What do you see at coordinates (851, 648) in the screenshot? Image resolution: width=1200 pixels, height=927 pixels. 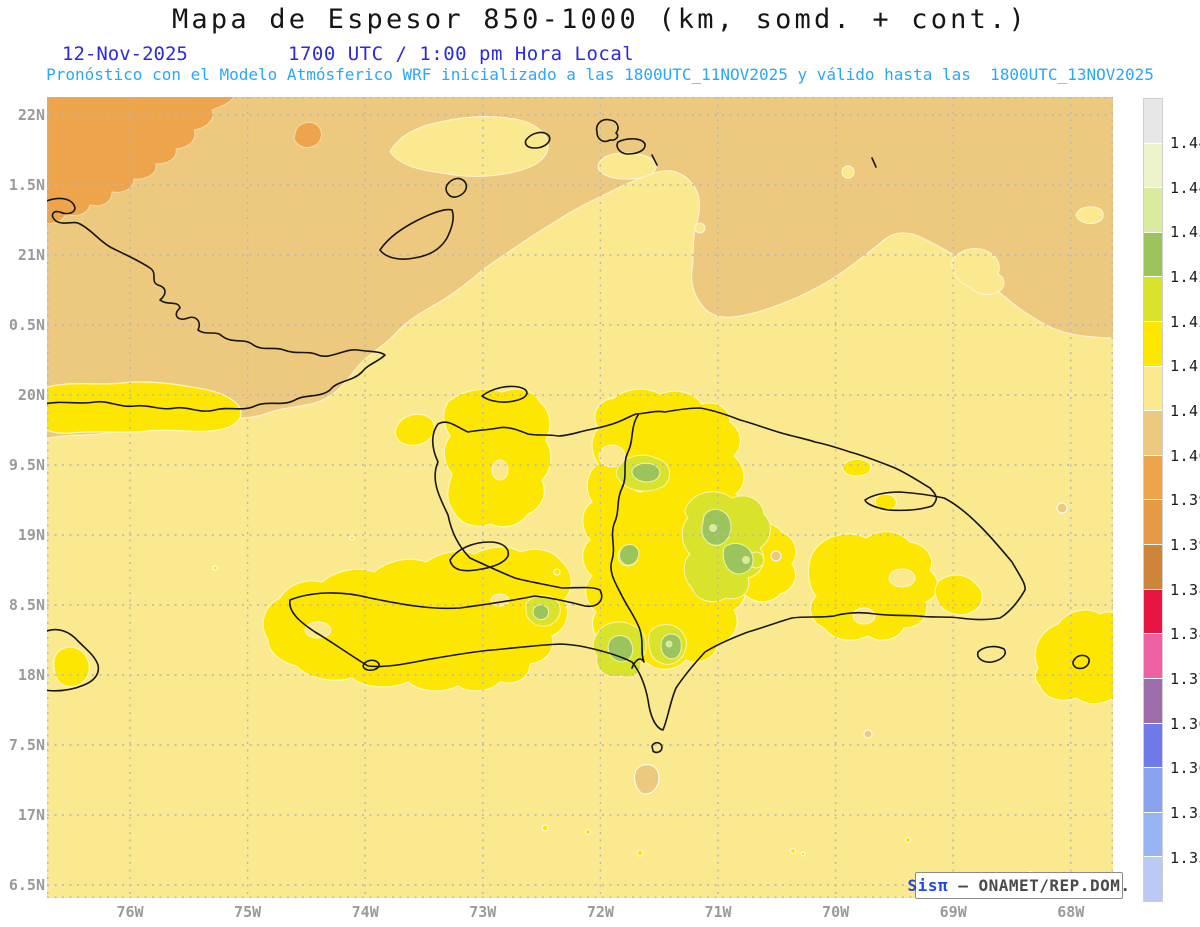 I see `tan-spots` at bounding box center [851, 648].